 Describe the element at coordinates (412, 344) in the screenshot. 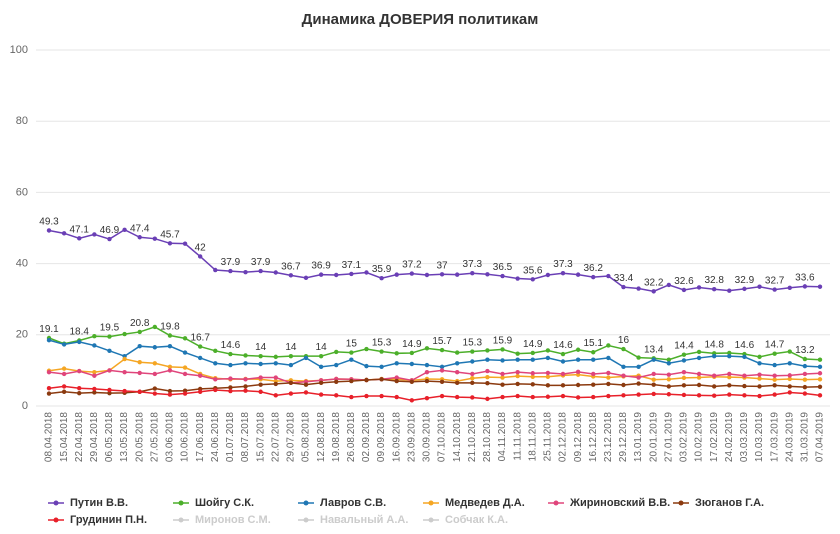

I see `data-label: 14.9` at that location.